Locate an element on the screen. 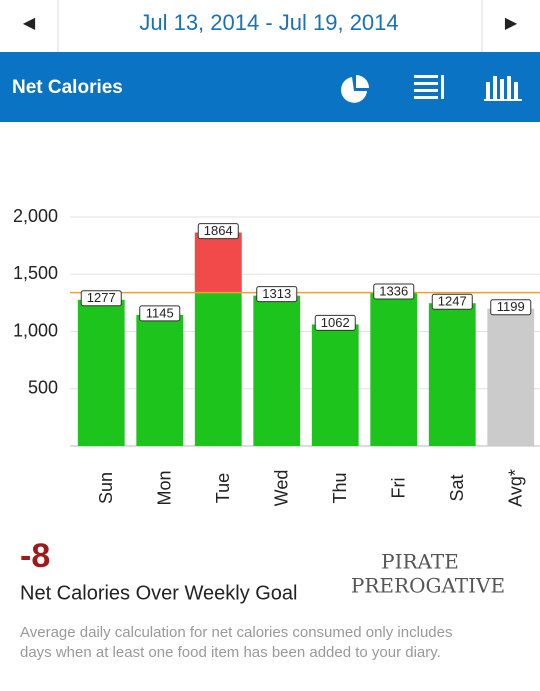  value-label: 1336 is located at coordinates (393, 290).